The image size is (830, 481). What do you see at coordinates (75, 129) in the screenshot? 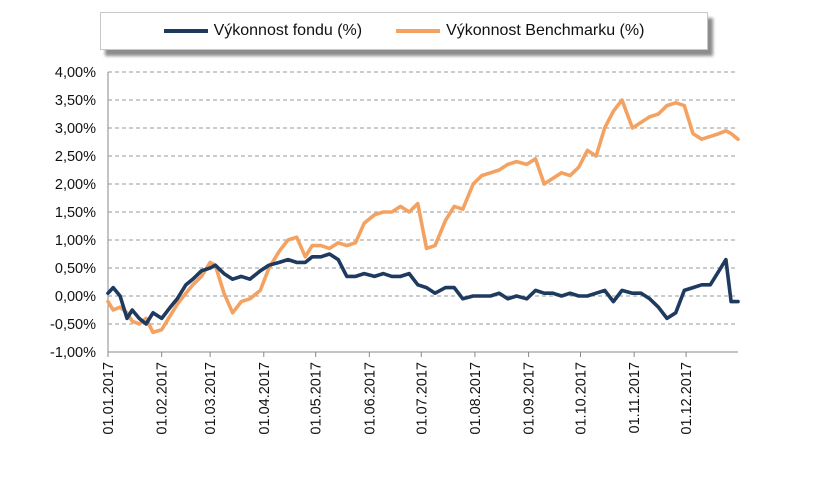
I see `y-tick-label: 3,00%` at bounding box center [75, 129].